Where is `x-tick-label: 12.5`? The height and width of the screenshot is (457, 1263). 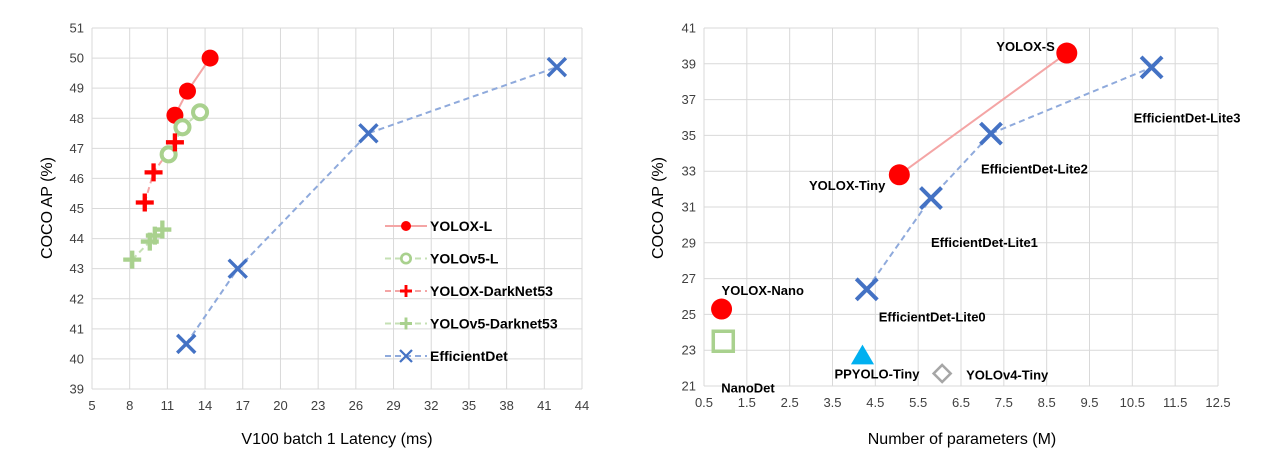 x-tick-label: 12.5 is located at coordinates (1217, 402).